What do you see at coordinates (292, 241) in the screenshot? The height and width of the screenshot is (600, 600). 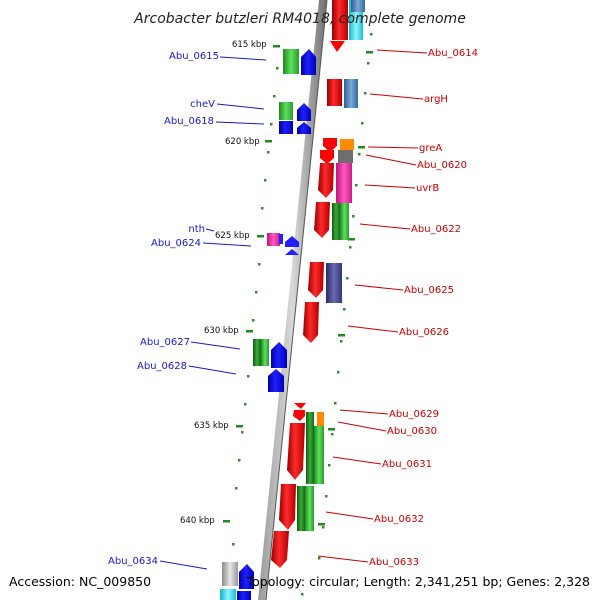 I see `gene-arrow-abu-0624-a` at bounding box center [292, 241].